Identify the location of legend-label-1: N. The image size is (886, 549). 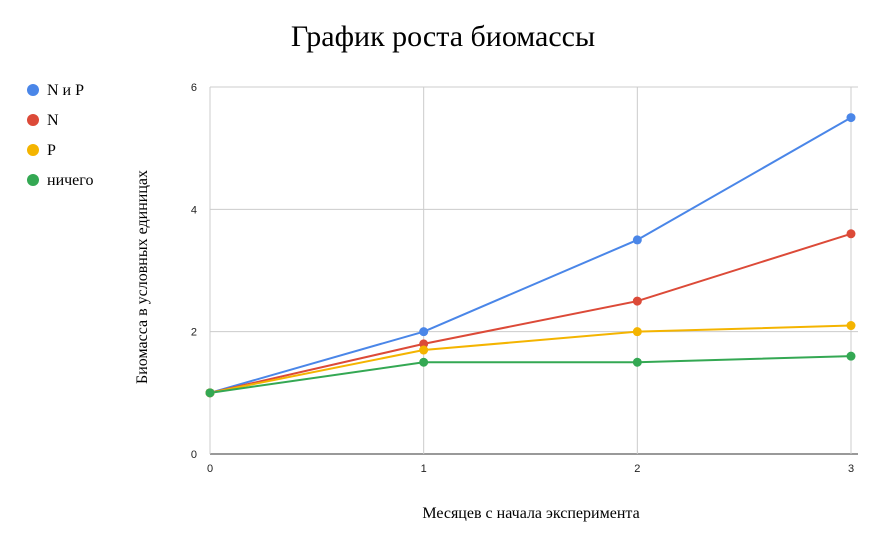
(53, 120).